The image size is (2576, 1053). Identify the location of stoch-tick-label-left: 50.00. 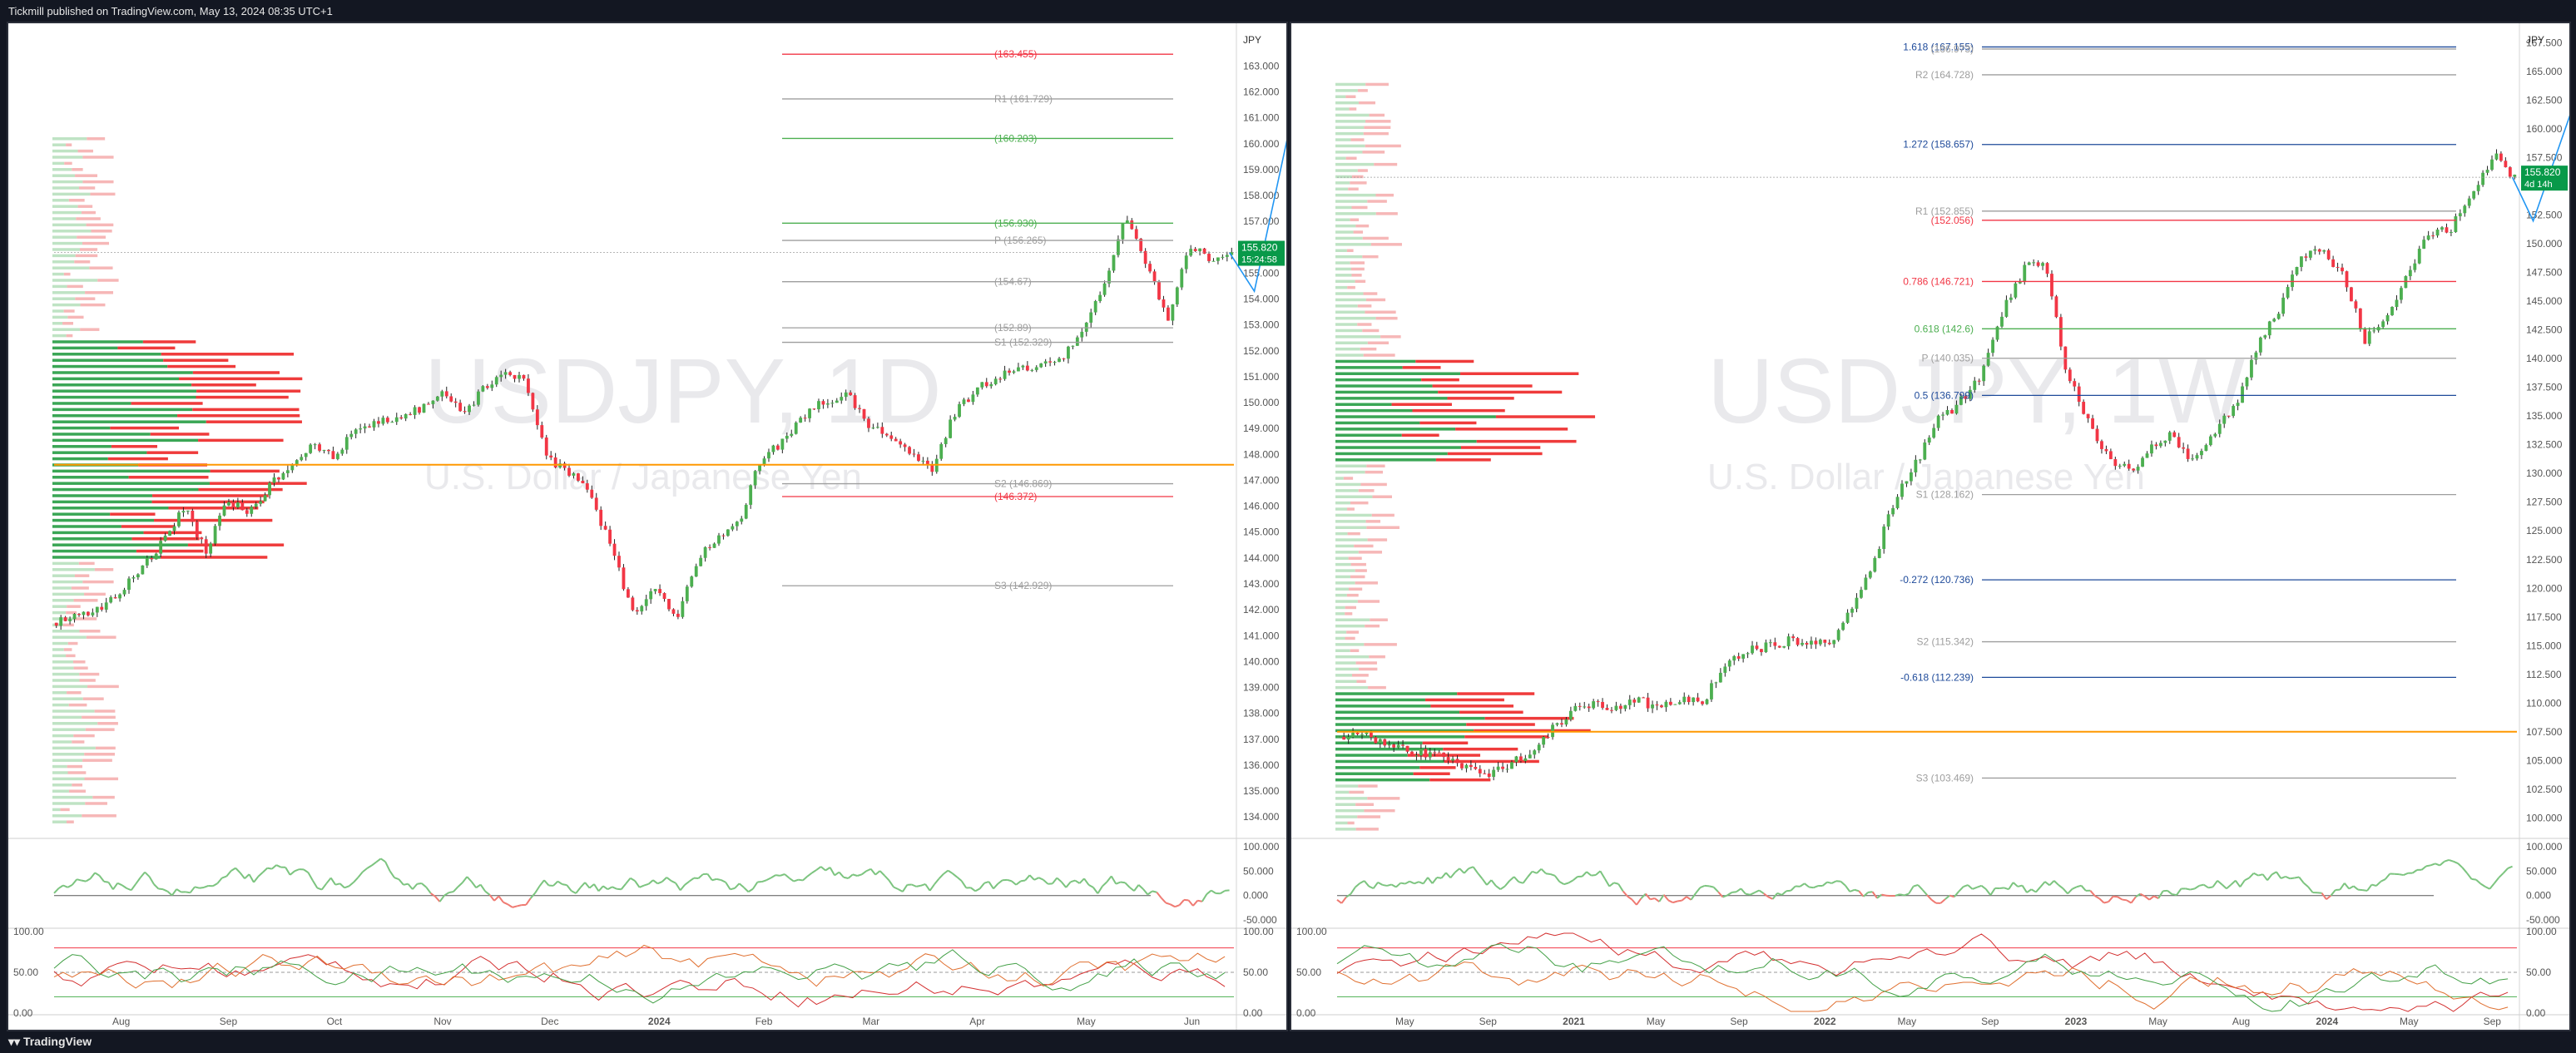
(1308, 972).